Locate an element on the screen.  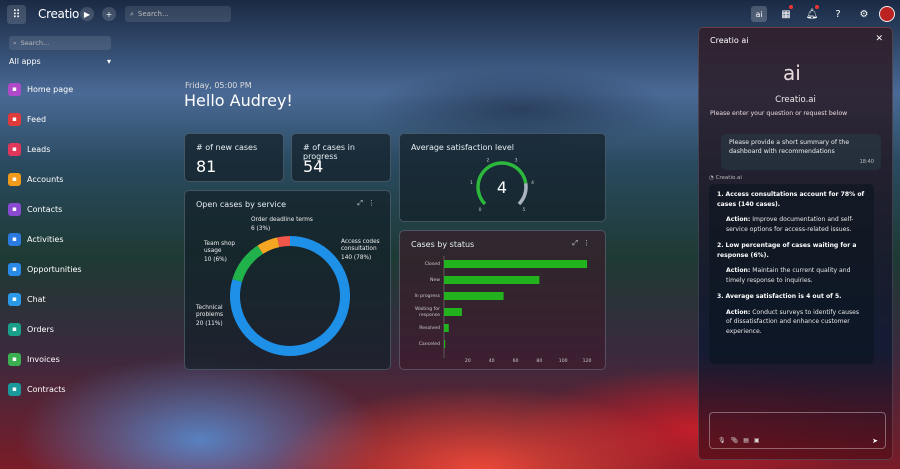
chat-input: 🎙︎ 📎︎ ▤ ▣ ➤ is located at coordinates (797, 430).